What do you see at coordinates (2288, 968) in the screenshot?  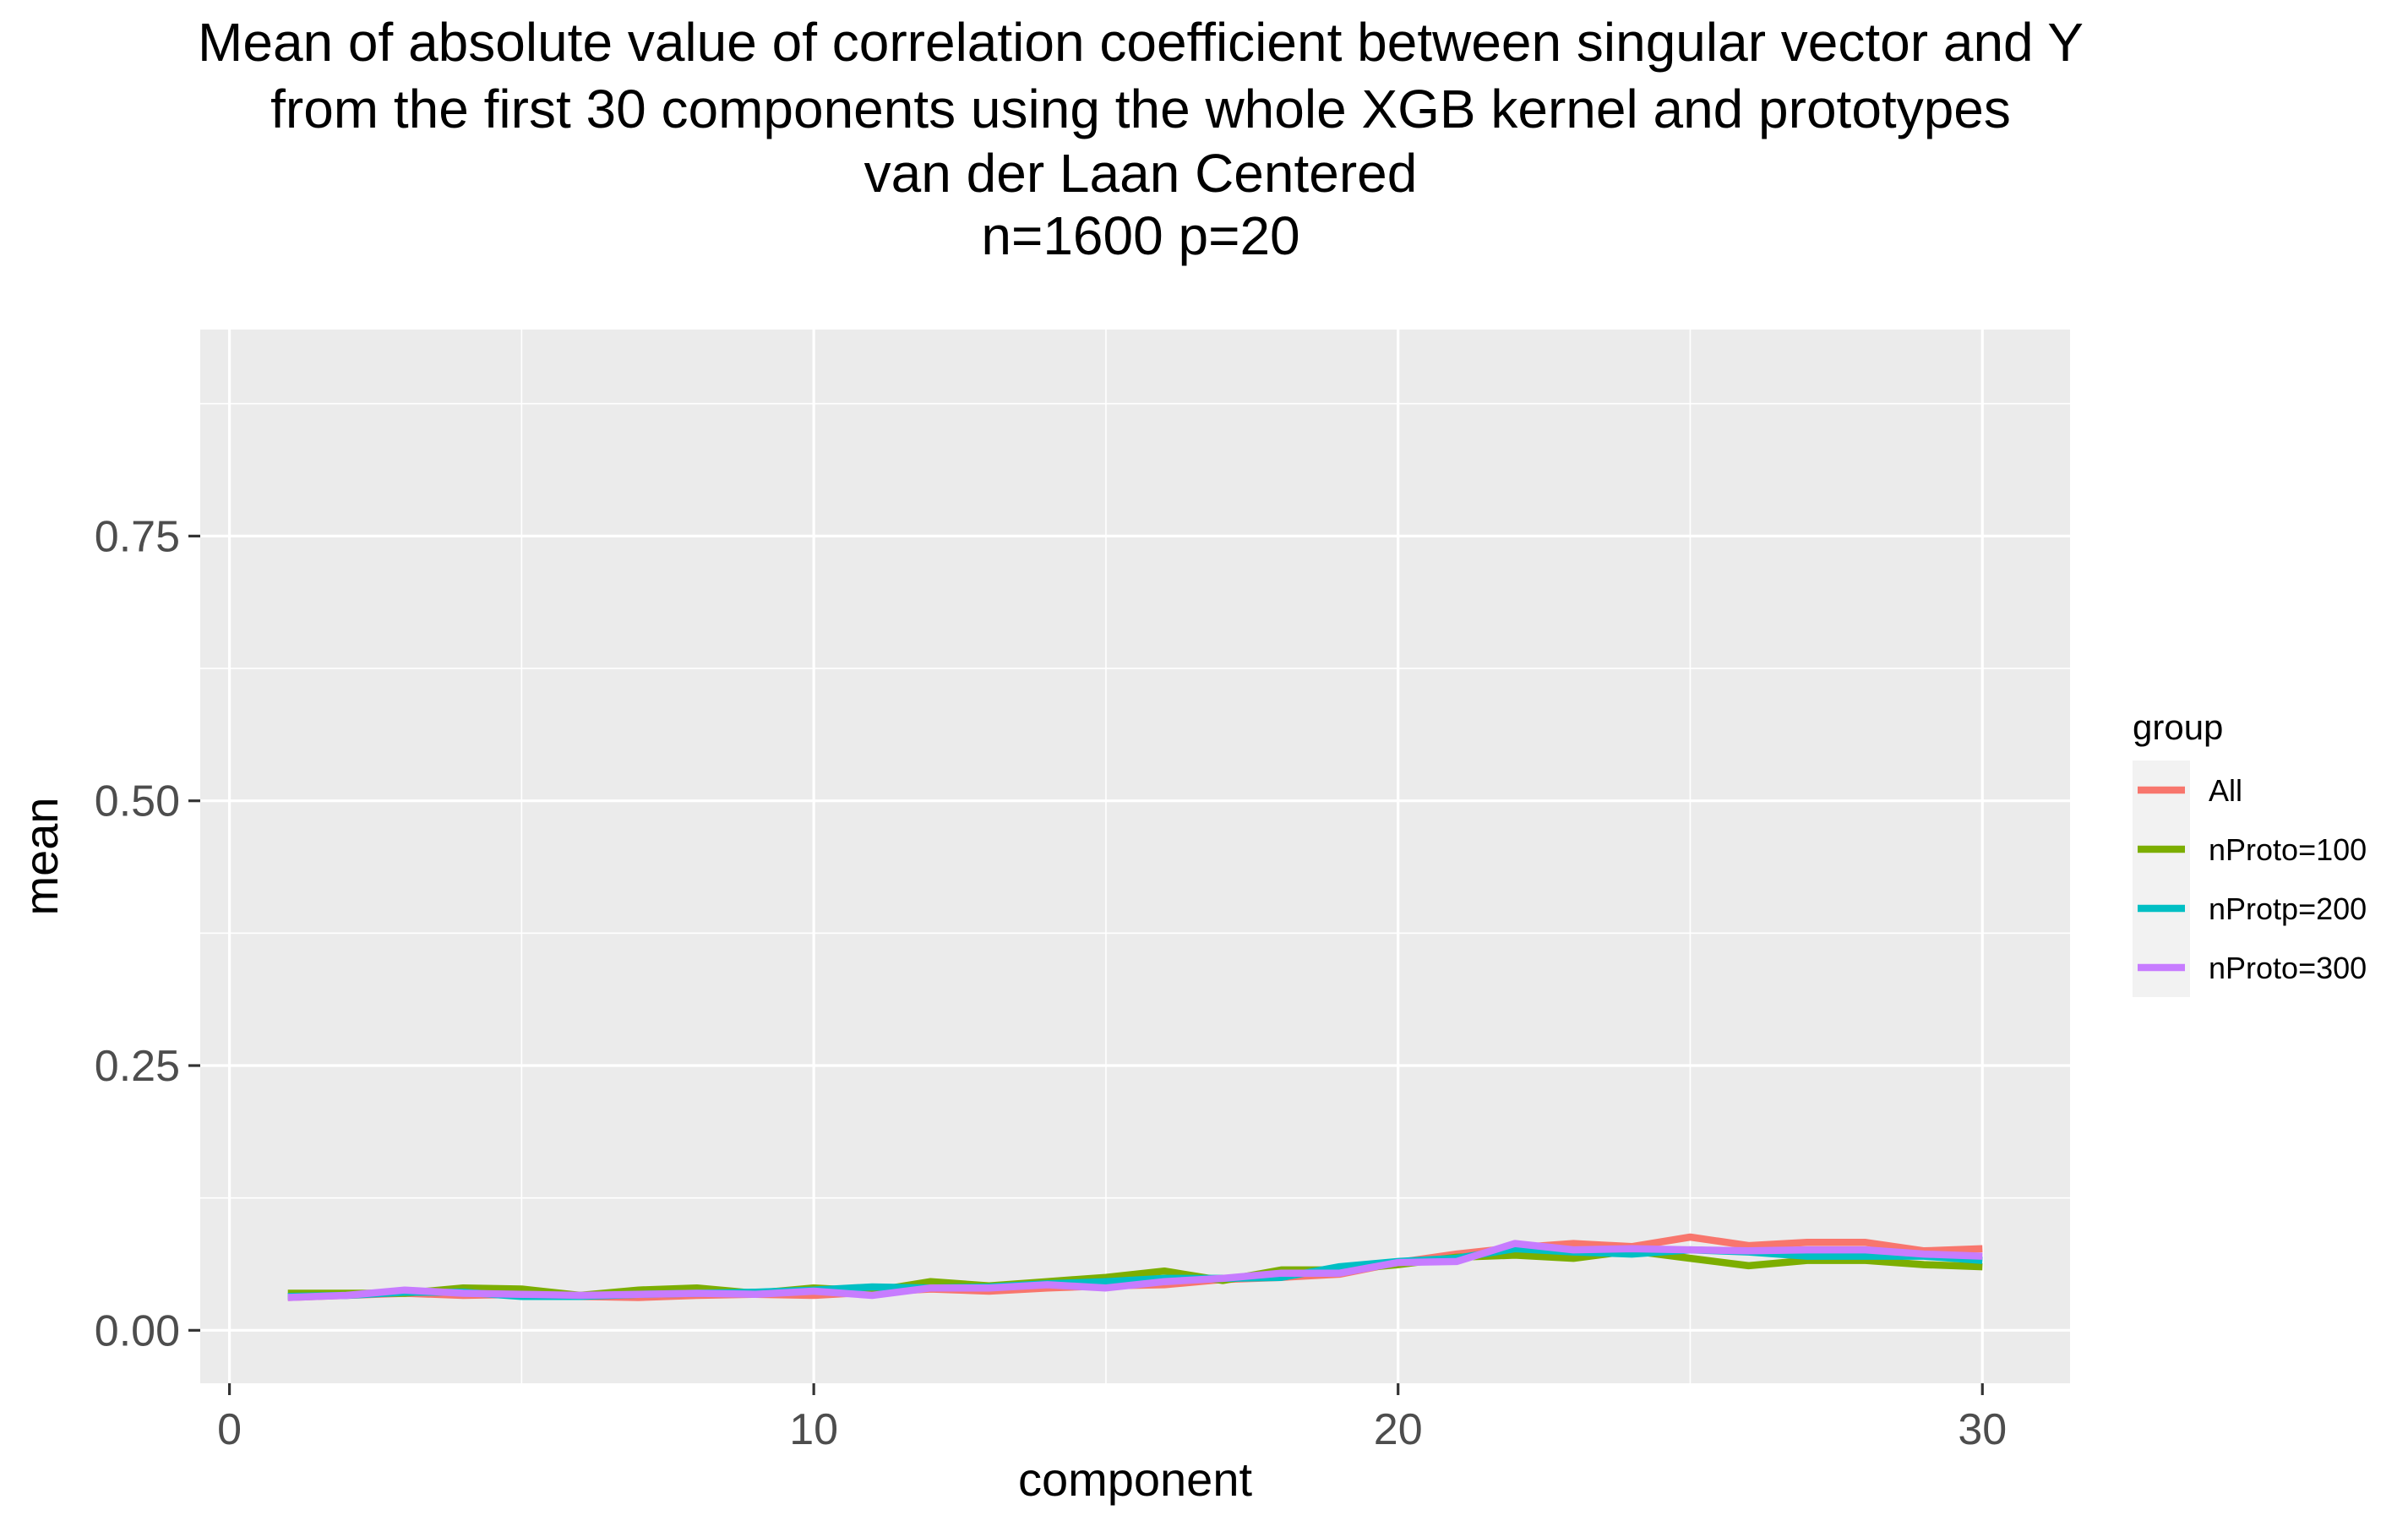 I see `legend-label: nProto=300` at bounding box center [2288, 968].